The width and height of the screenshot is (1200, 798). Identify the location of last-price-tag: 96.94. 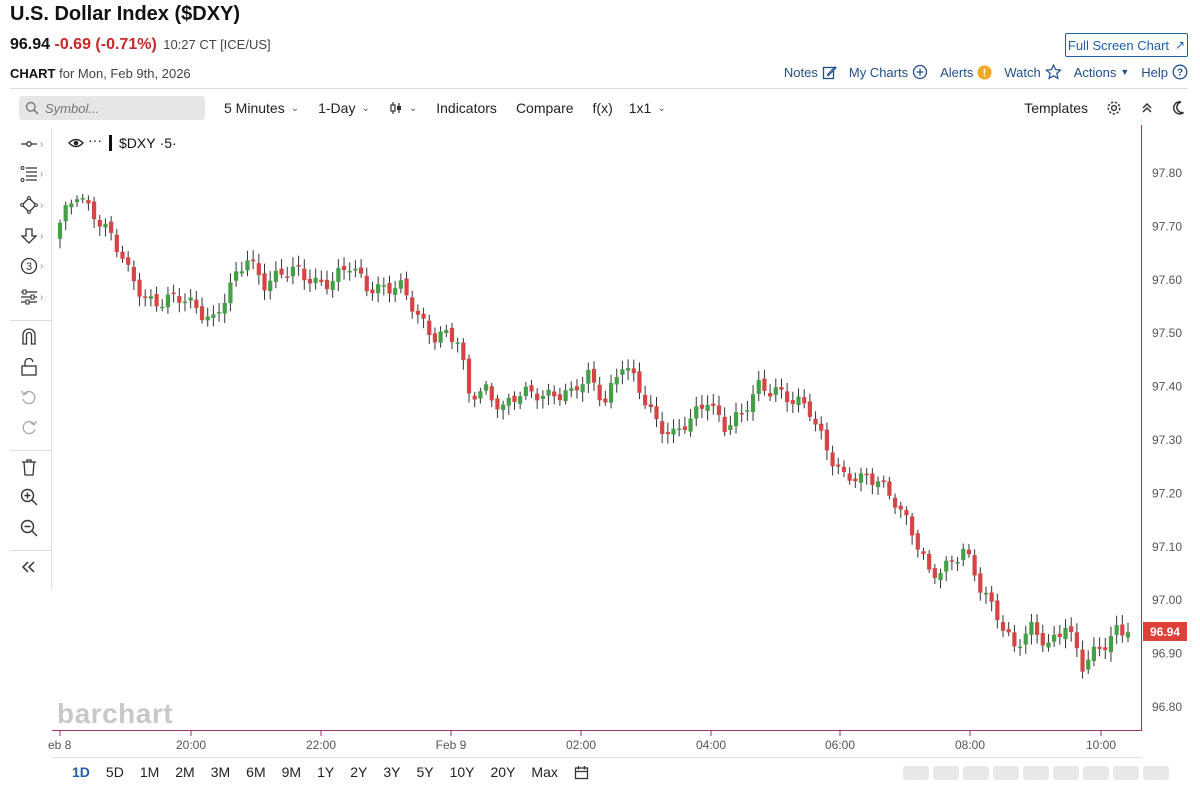
(1165, 631).